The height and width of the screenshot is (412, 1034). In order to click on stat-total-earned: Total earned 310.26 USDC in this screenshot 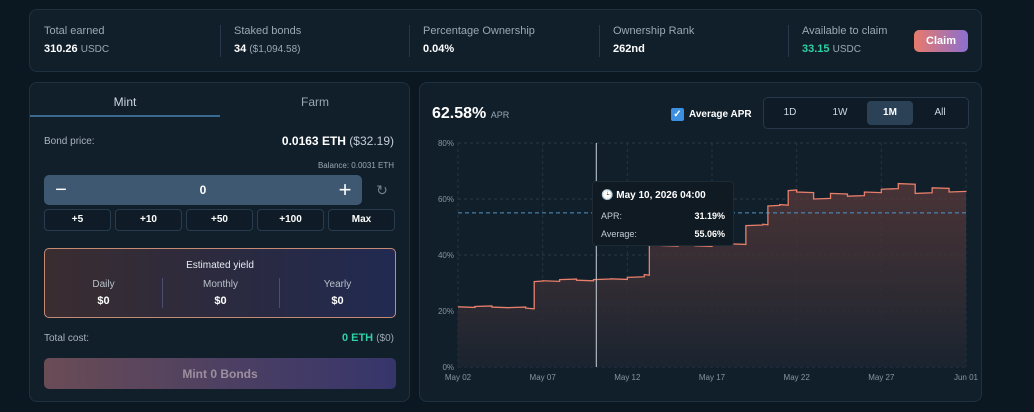, I will do `click(76, 40)`.